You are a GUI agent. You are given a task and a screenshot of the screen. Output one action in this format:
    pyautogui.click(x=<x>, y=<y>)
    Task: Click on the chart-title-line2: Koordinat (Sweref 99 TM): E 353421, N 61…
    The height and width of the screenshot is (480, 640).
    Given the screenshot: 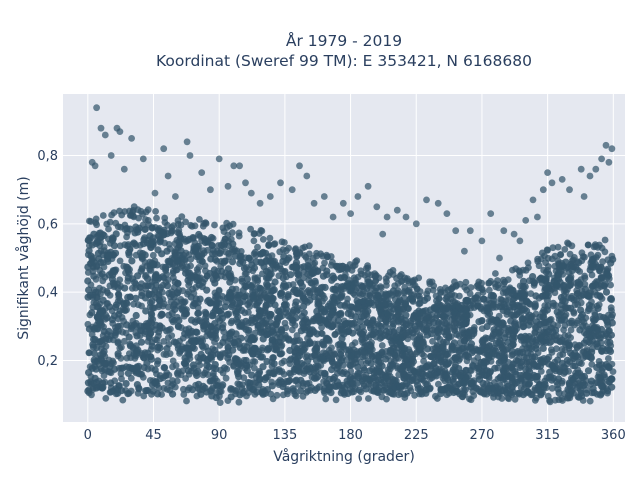 What is the action you would take?
    pyautogui.click(x=344, y=61)
    